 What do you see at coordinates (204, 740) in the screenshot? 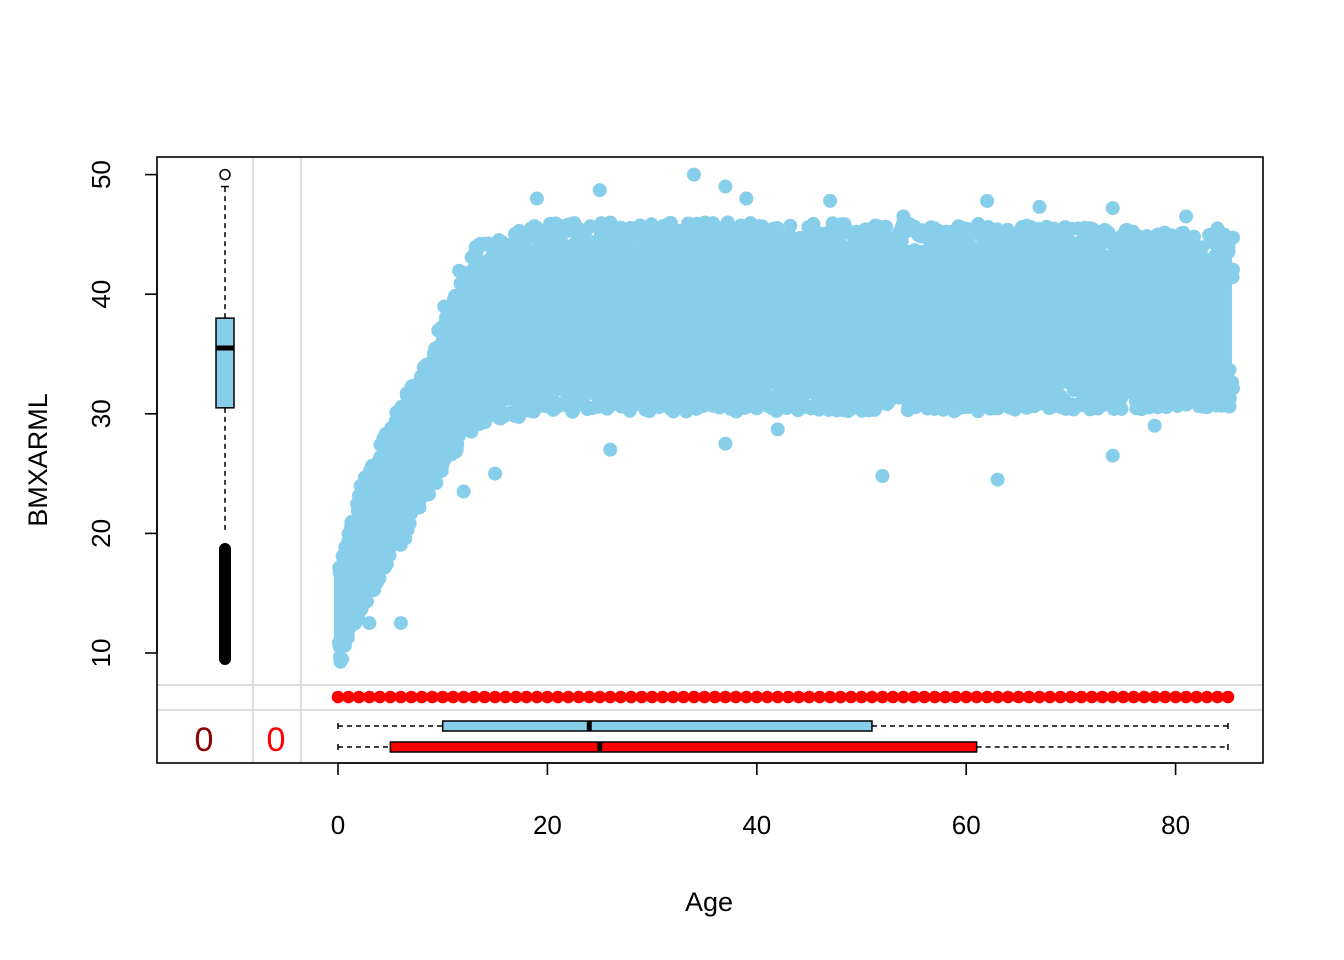
I see `missing-count-both: 0` at bounding box center [204, 740].